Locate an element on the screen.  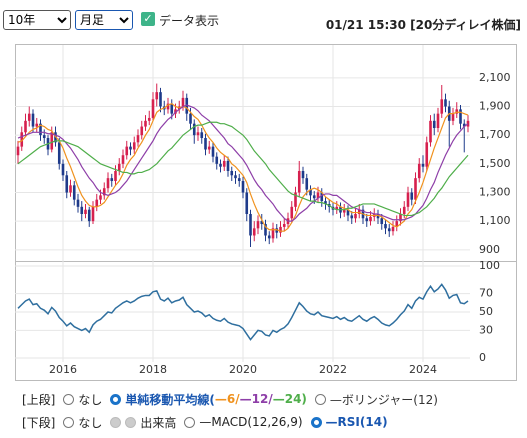
show-data-checkbox: ✓ is located at coordinates (148, 19).